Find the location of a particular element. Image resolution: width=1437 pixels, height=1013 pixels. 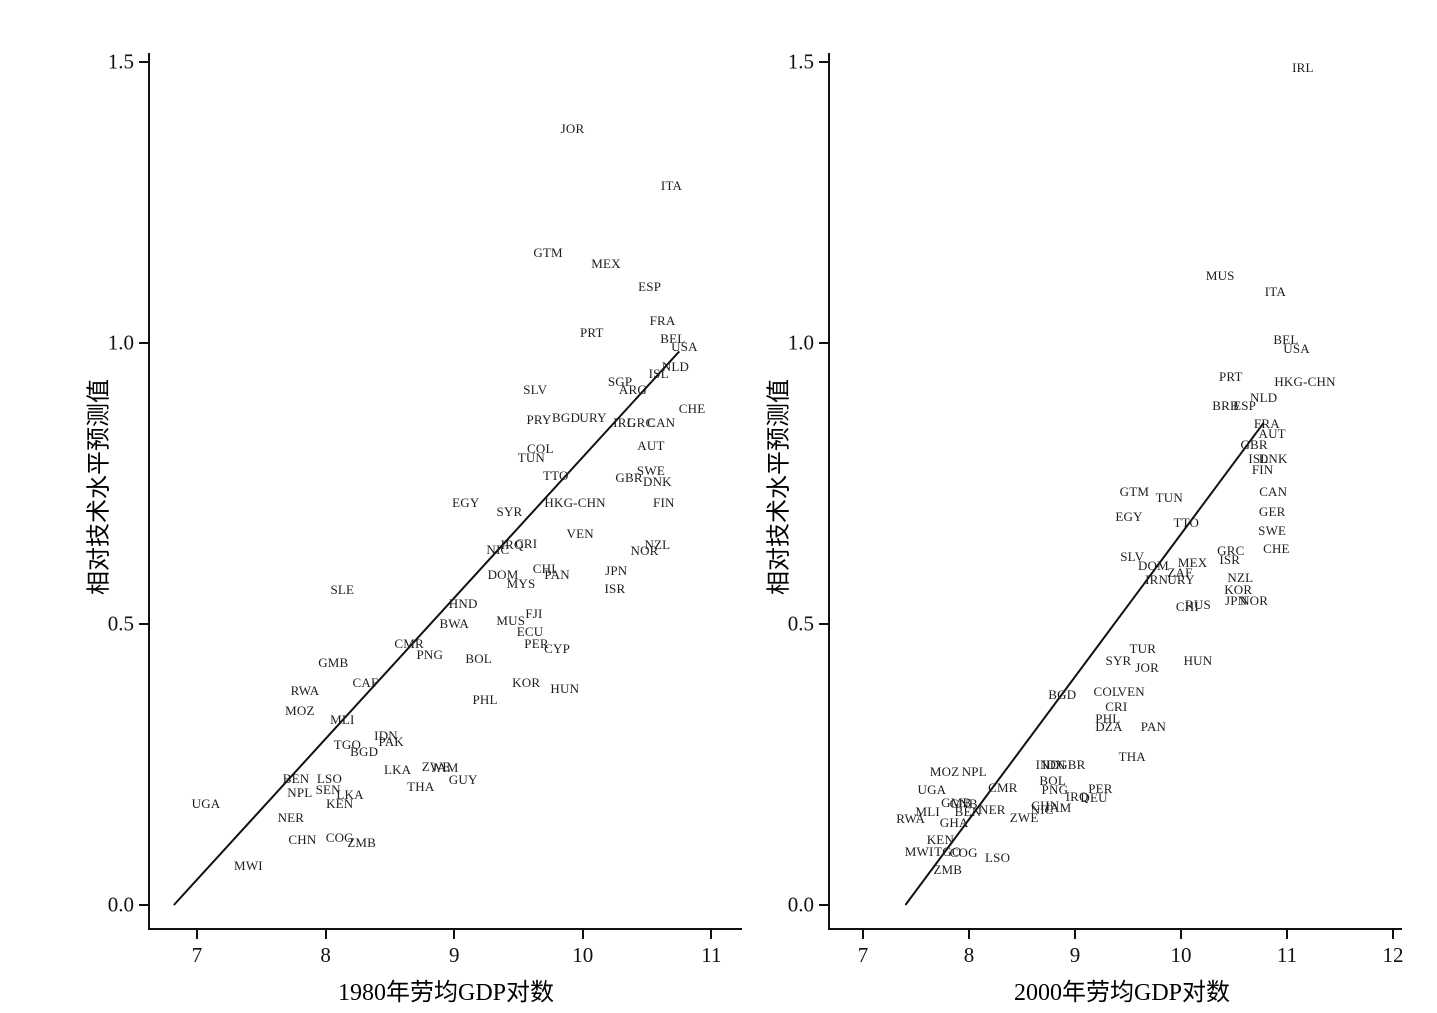

trend-line-right-panel is located at coordinates (1084, 664).